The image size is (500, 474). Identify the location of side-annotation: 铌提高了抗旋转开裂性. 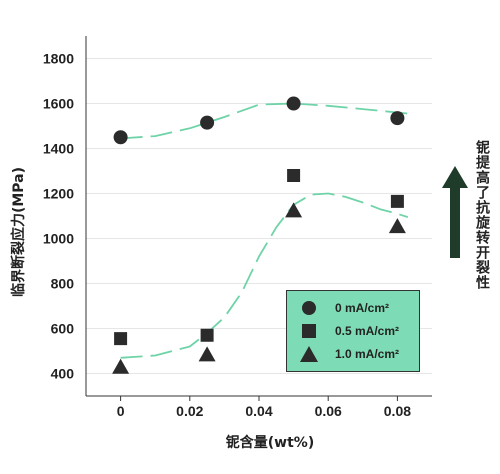
(466, 240).